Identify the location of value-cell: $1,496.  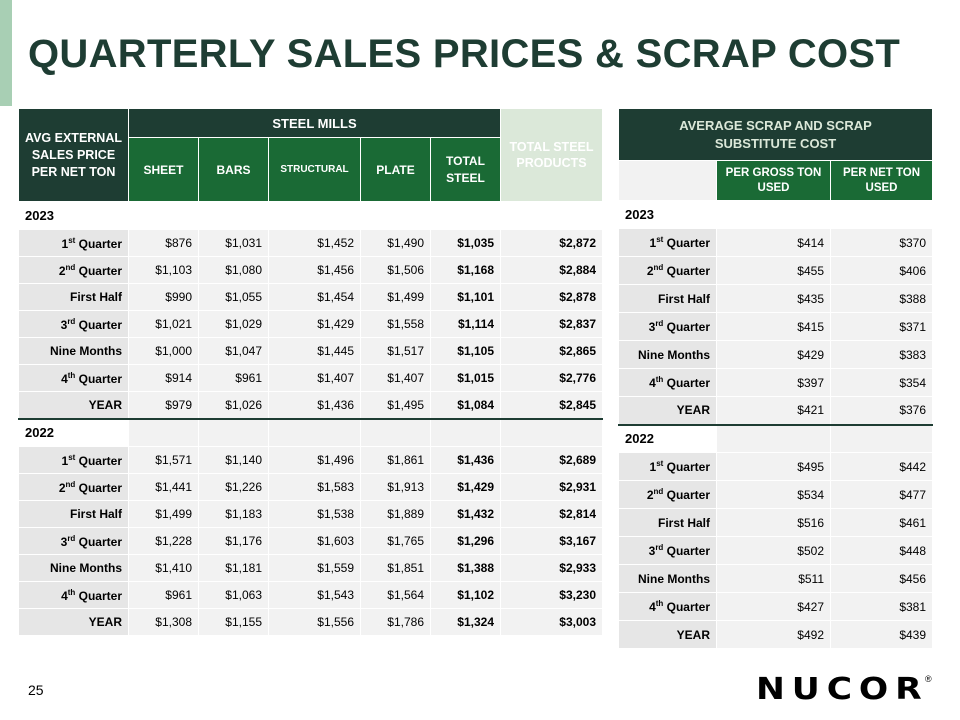
(314, 460).